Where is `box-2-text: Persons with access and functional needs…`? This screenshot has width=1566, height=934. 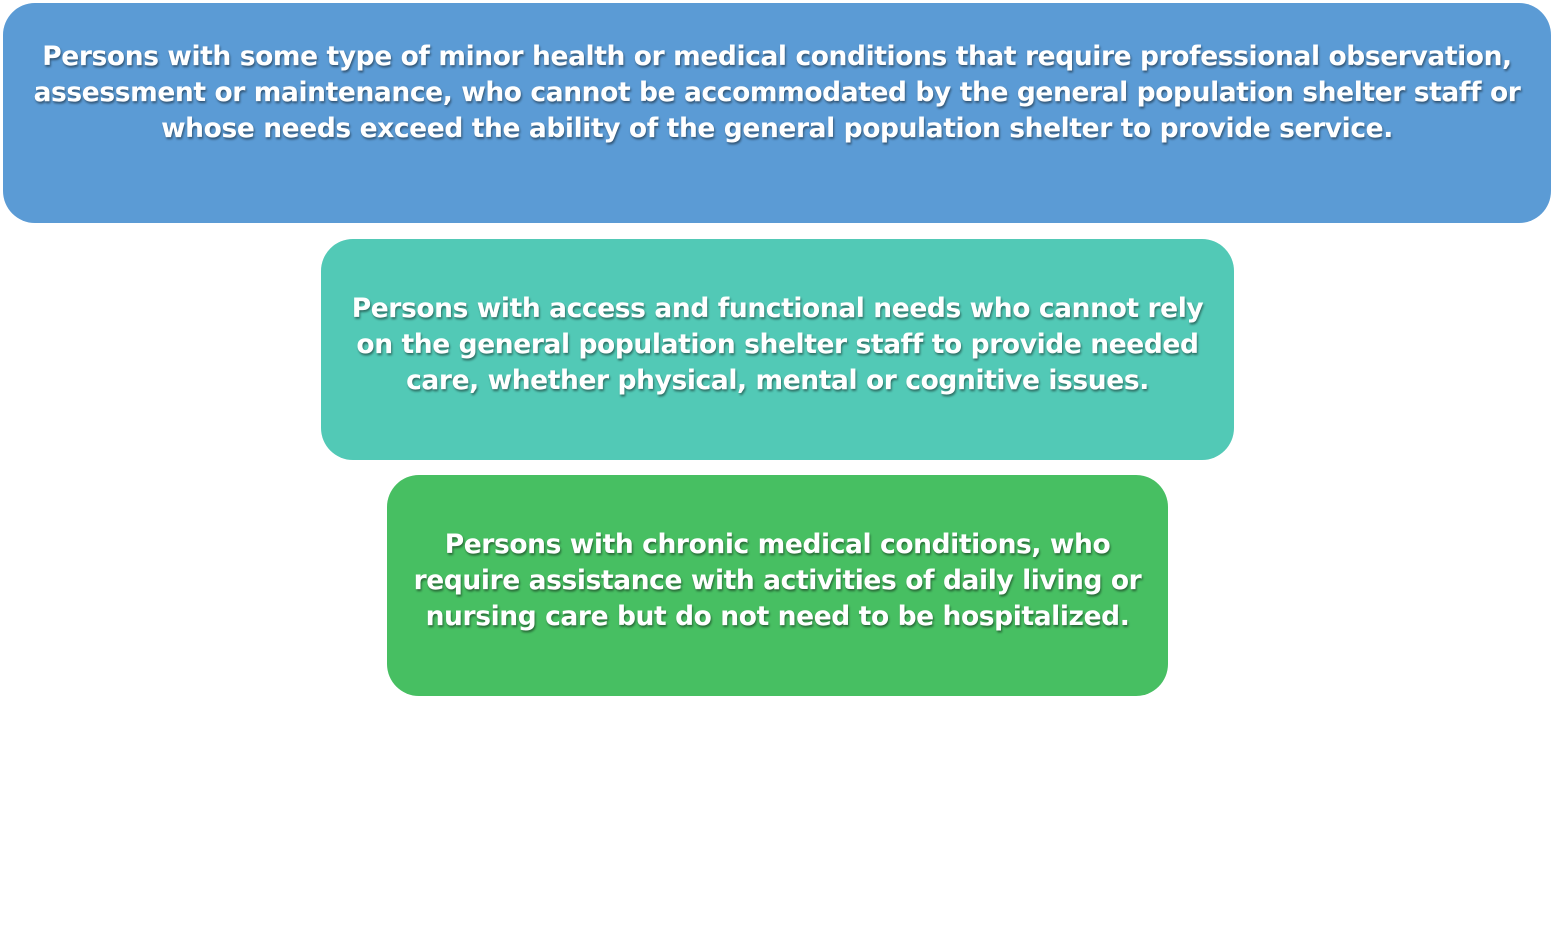
box-2-text: Persons with access and functional needs… is located at coordinates (777, 344).